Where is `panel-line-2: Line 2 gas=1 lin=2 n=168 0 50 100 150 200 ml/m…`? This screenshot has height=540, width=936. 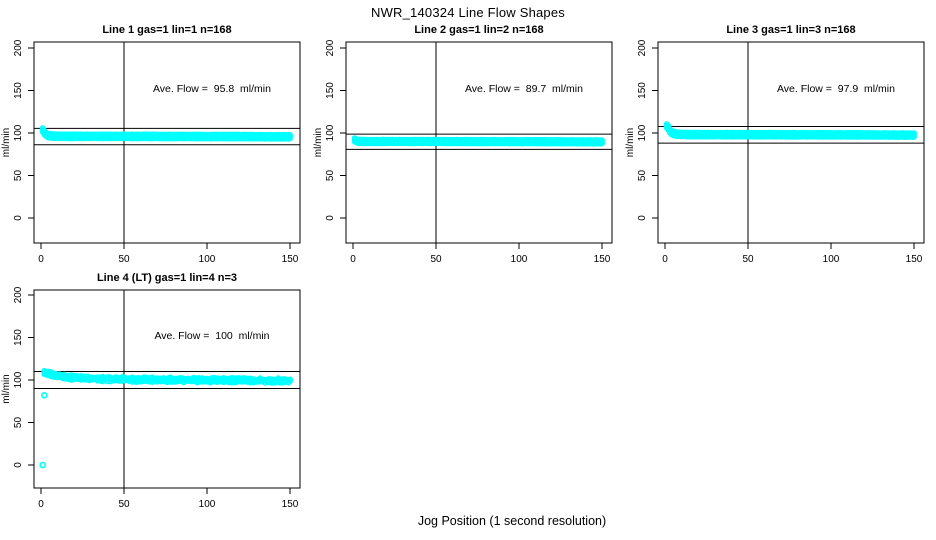 panel-line-2: Line 2 gas=1 lin=2 n=168 0 50 100 150 200 ml/m… is located at coordinates (463, 144).